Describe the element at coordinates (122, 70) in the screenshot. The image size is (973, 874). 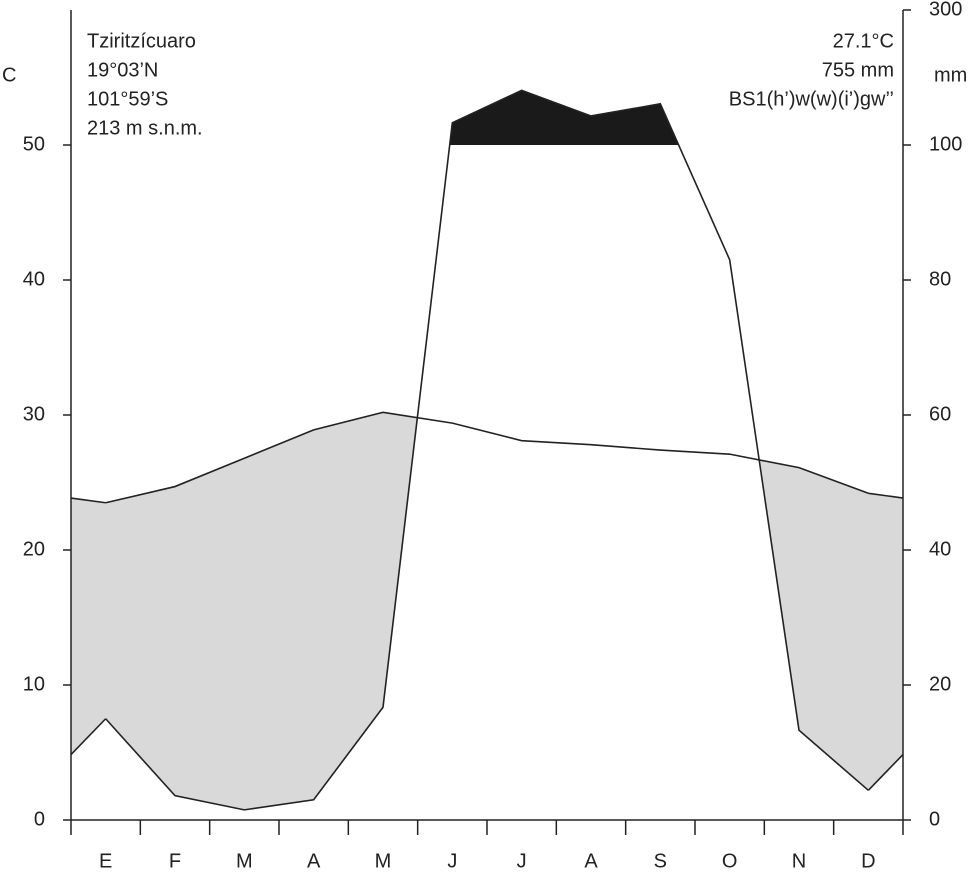
I see `annotation: 19°03’N` at that location.